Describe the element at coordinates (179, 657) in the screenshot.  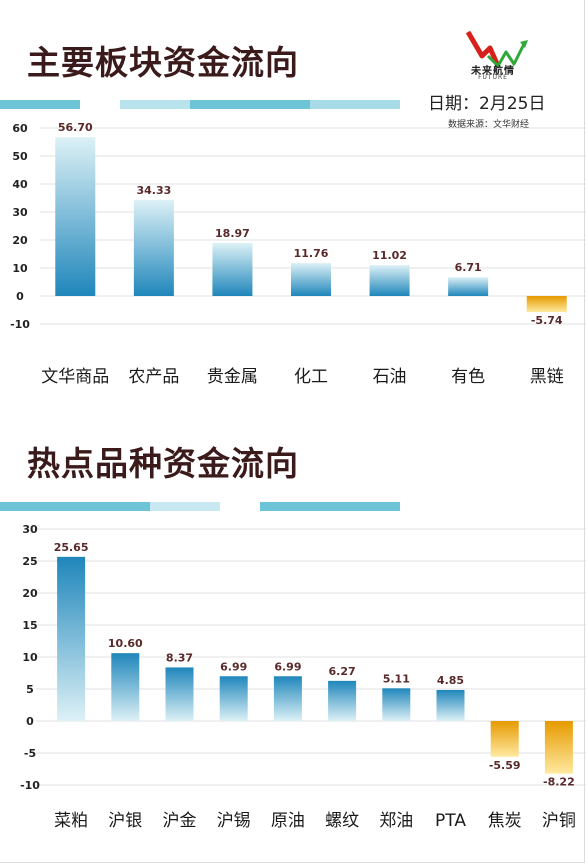
I see `data-label: 8.37` at that location.